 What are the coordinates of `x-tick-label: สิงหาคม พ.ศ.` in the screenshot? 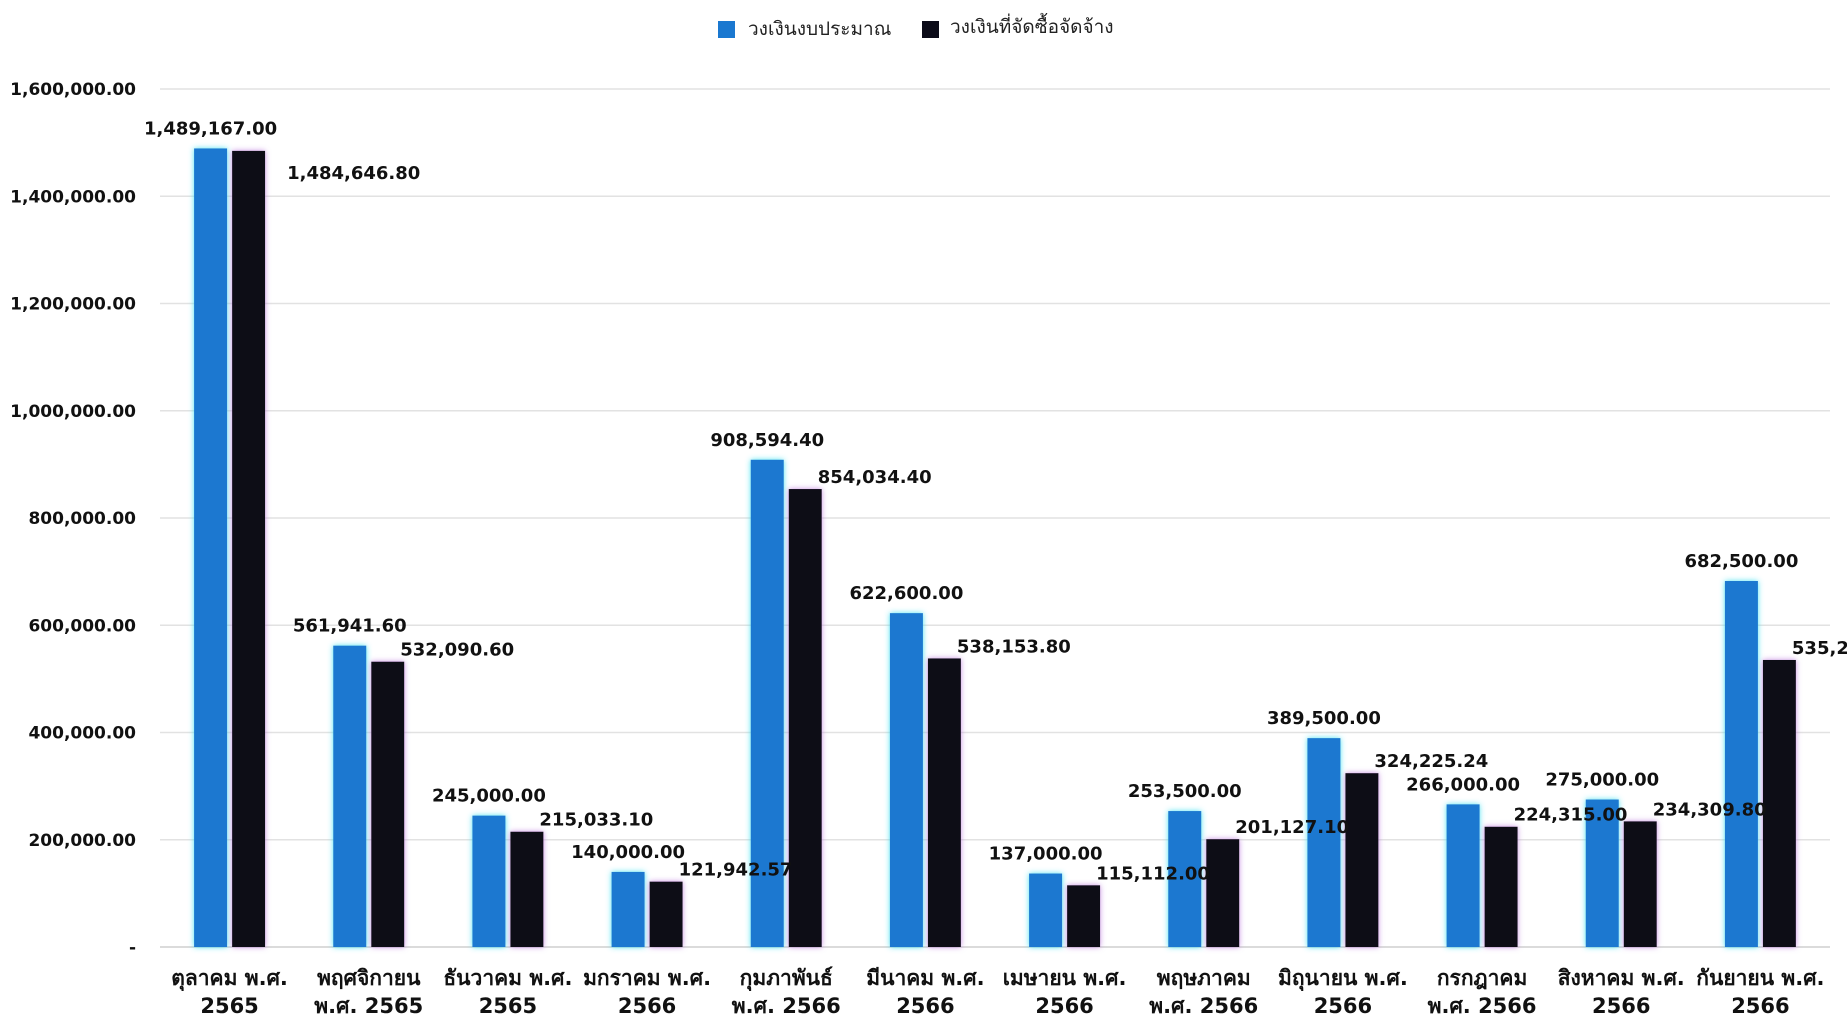 It's located at (1621, 978).